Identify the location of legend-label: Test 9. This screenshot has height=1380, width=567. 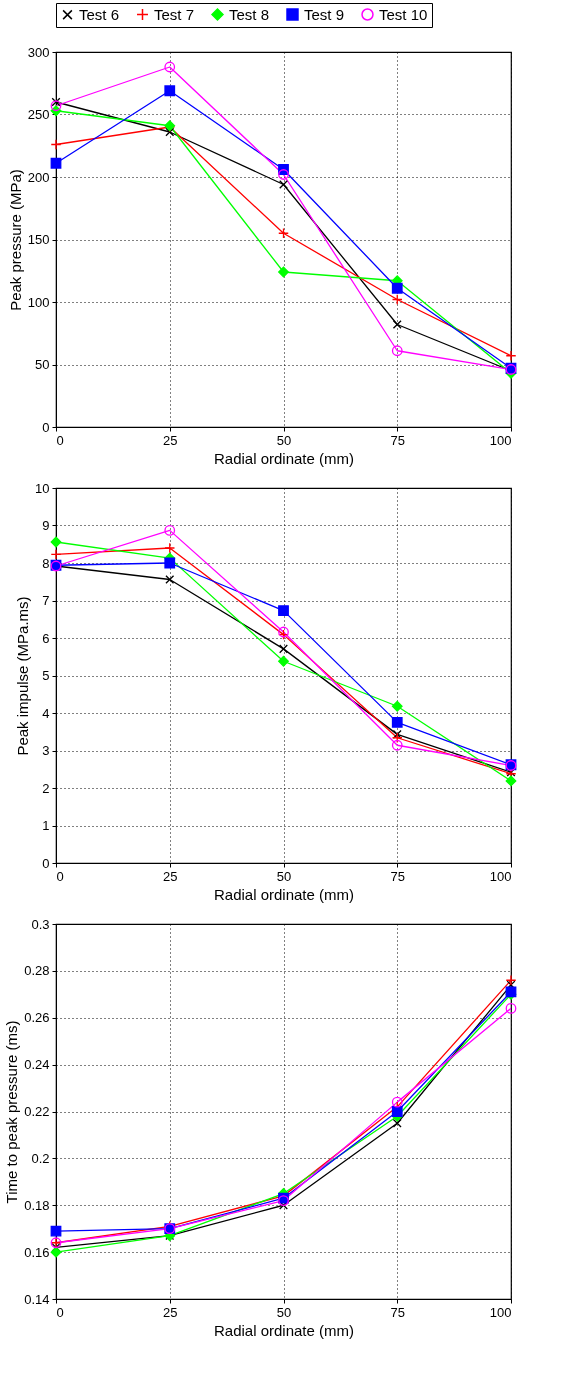
(324, 14).